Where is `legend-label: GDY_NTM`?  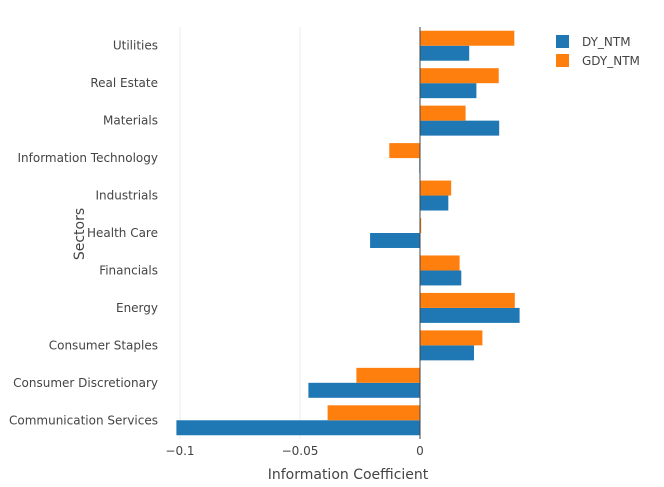
legend-label: GDY_NTM is located at coordinates (611, 61).